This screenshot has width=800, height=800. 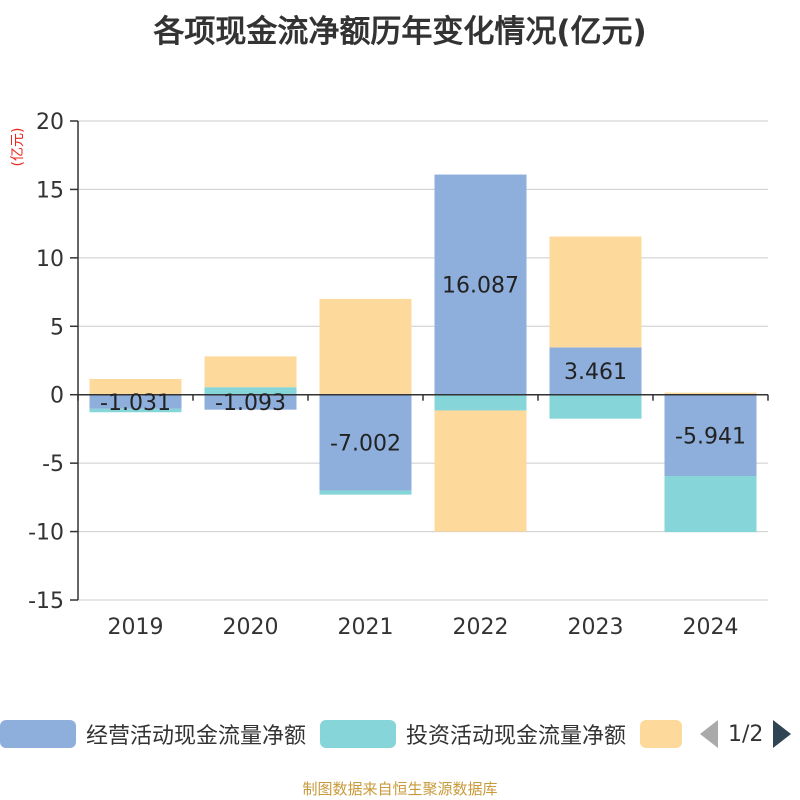 I want to click on y-tick-label: 15, so click(x=50, y=190).